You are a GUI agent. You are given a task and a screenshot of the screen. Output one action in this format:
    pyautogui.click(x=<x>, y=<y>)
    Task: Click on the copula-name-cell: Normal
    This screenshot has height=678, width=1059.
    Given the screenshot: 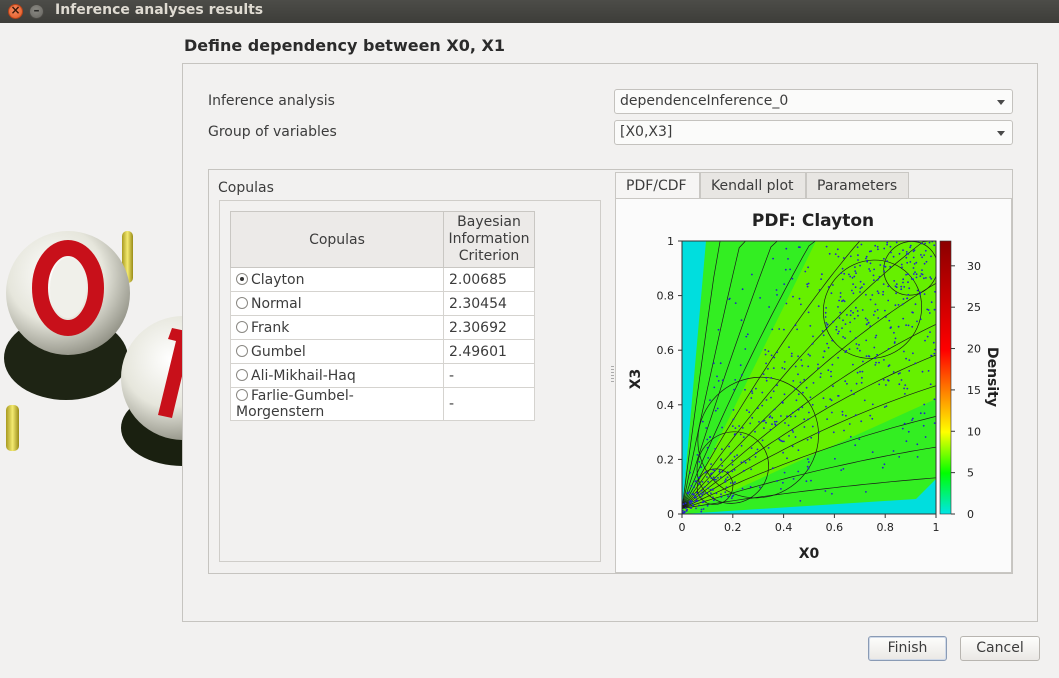 What is the action you would take?
    pyautogui.click(x=337, y=303)
    